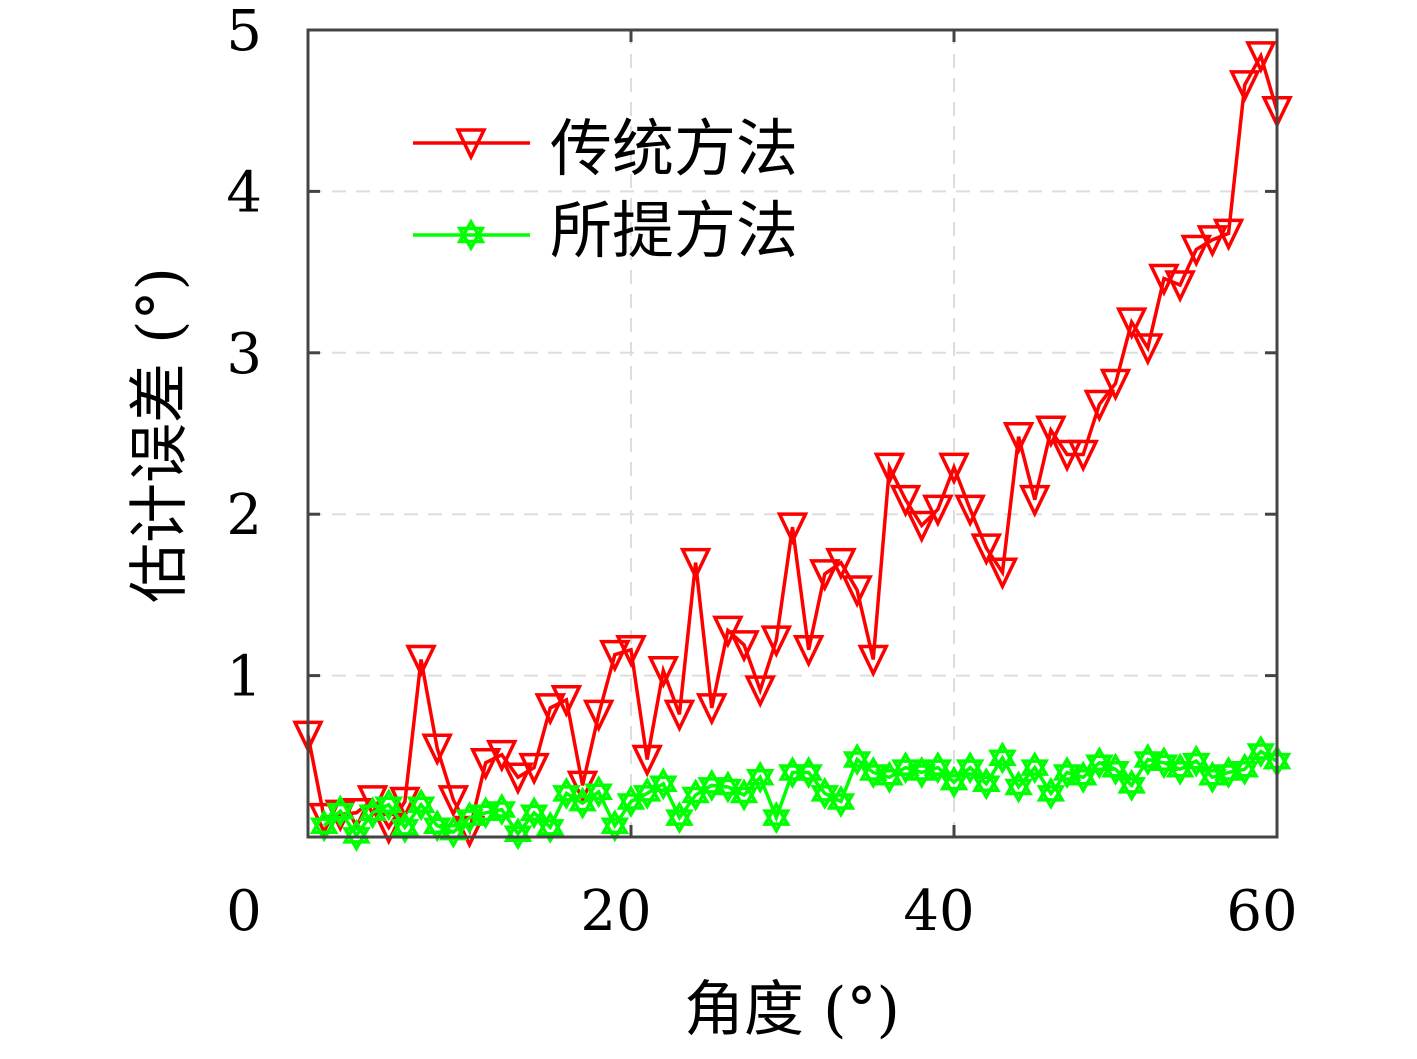 The image size is (1417, 1059). I want to click on y-axis-label: 估计误差 (°), so click(160, 435).